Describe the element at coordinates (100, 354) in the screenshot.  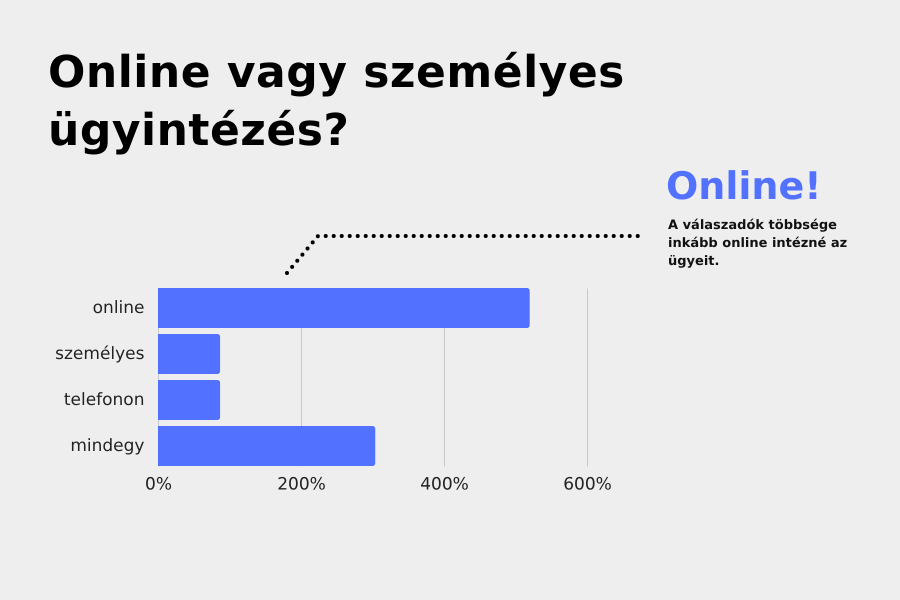
I see `y-tick-label: személyes` at that location.